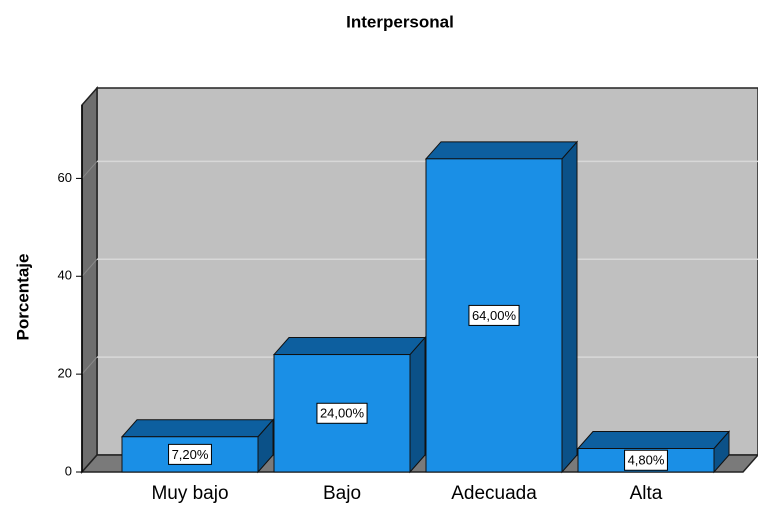  I want to click on y-tick-label: 0, so click(68, 470).